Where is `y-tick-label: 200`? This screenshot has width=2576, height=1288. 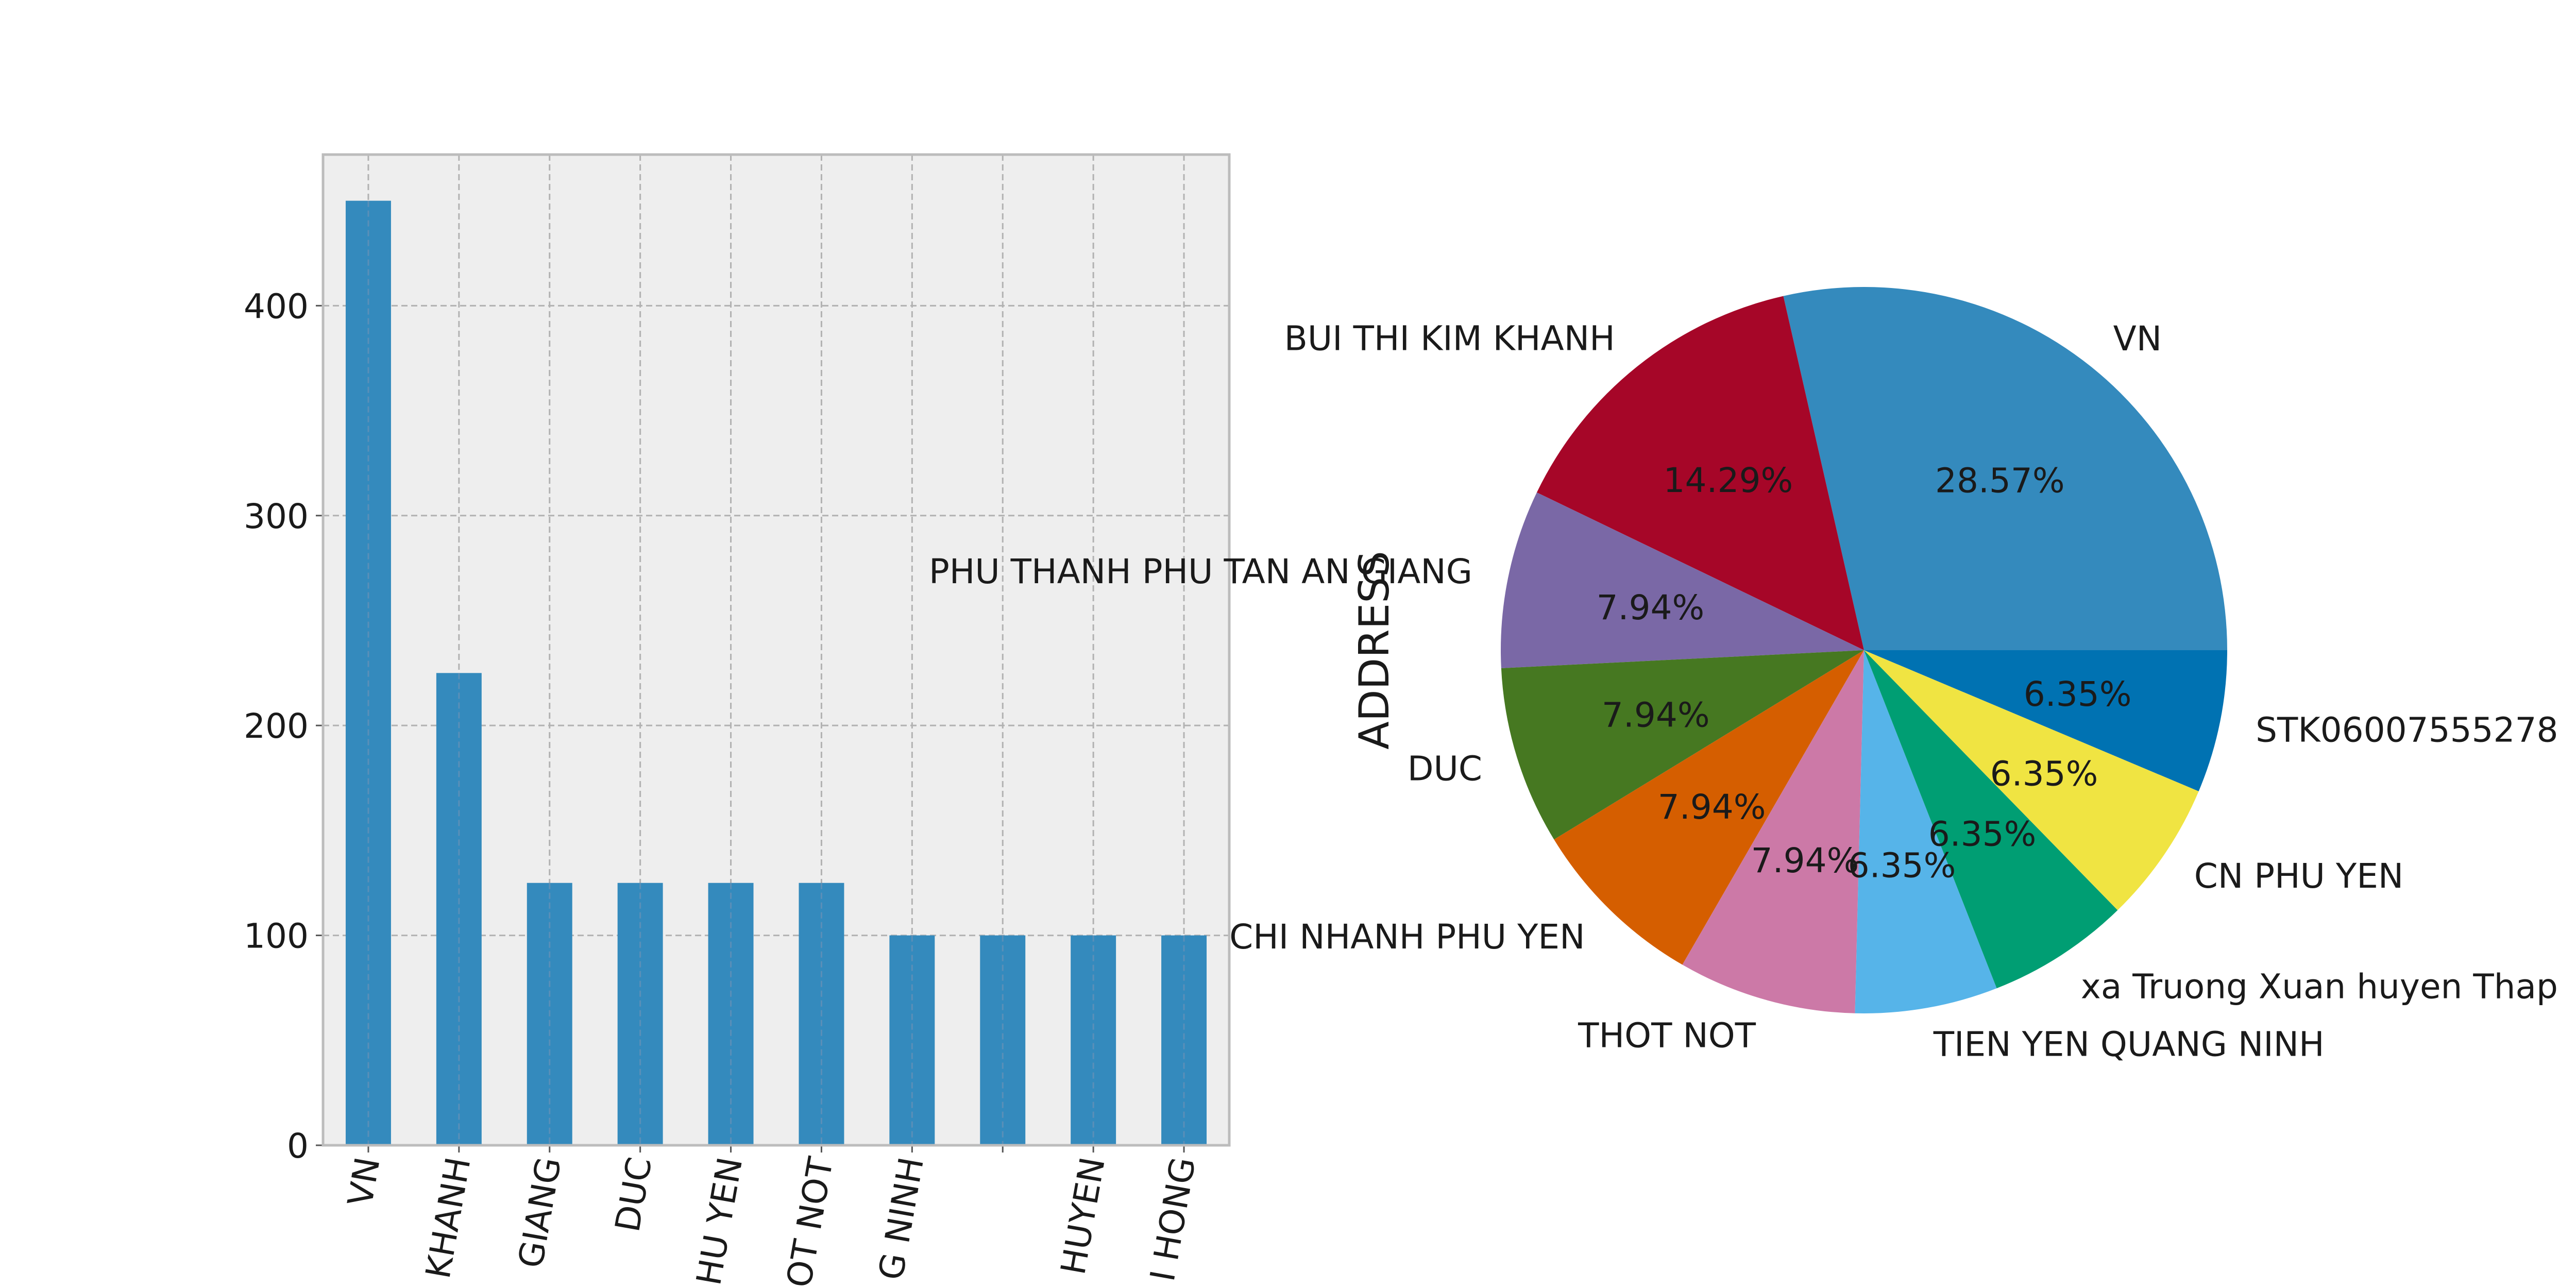
y-tick-label: 200 is located at coordinates (276, 726).